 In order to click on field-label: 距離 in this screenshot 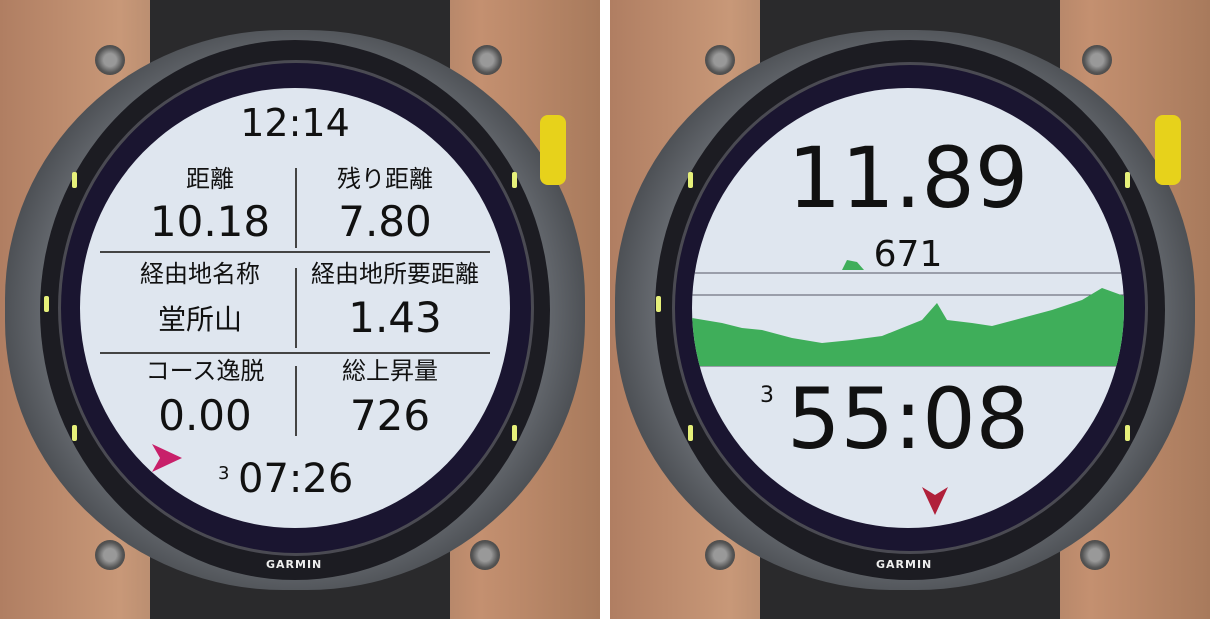, I will do `click(210, 179)`.